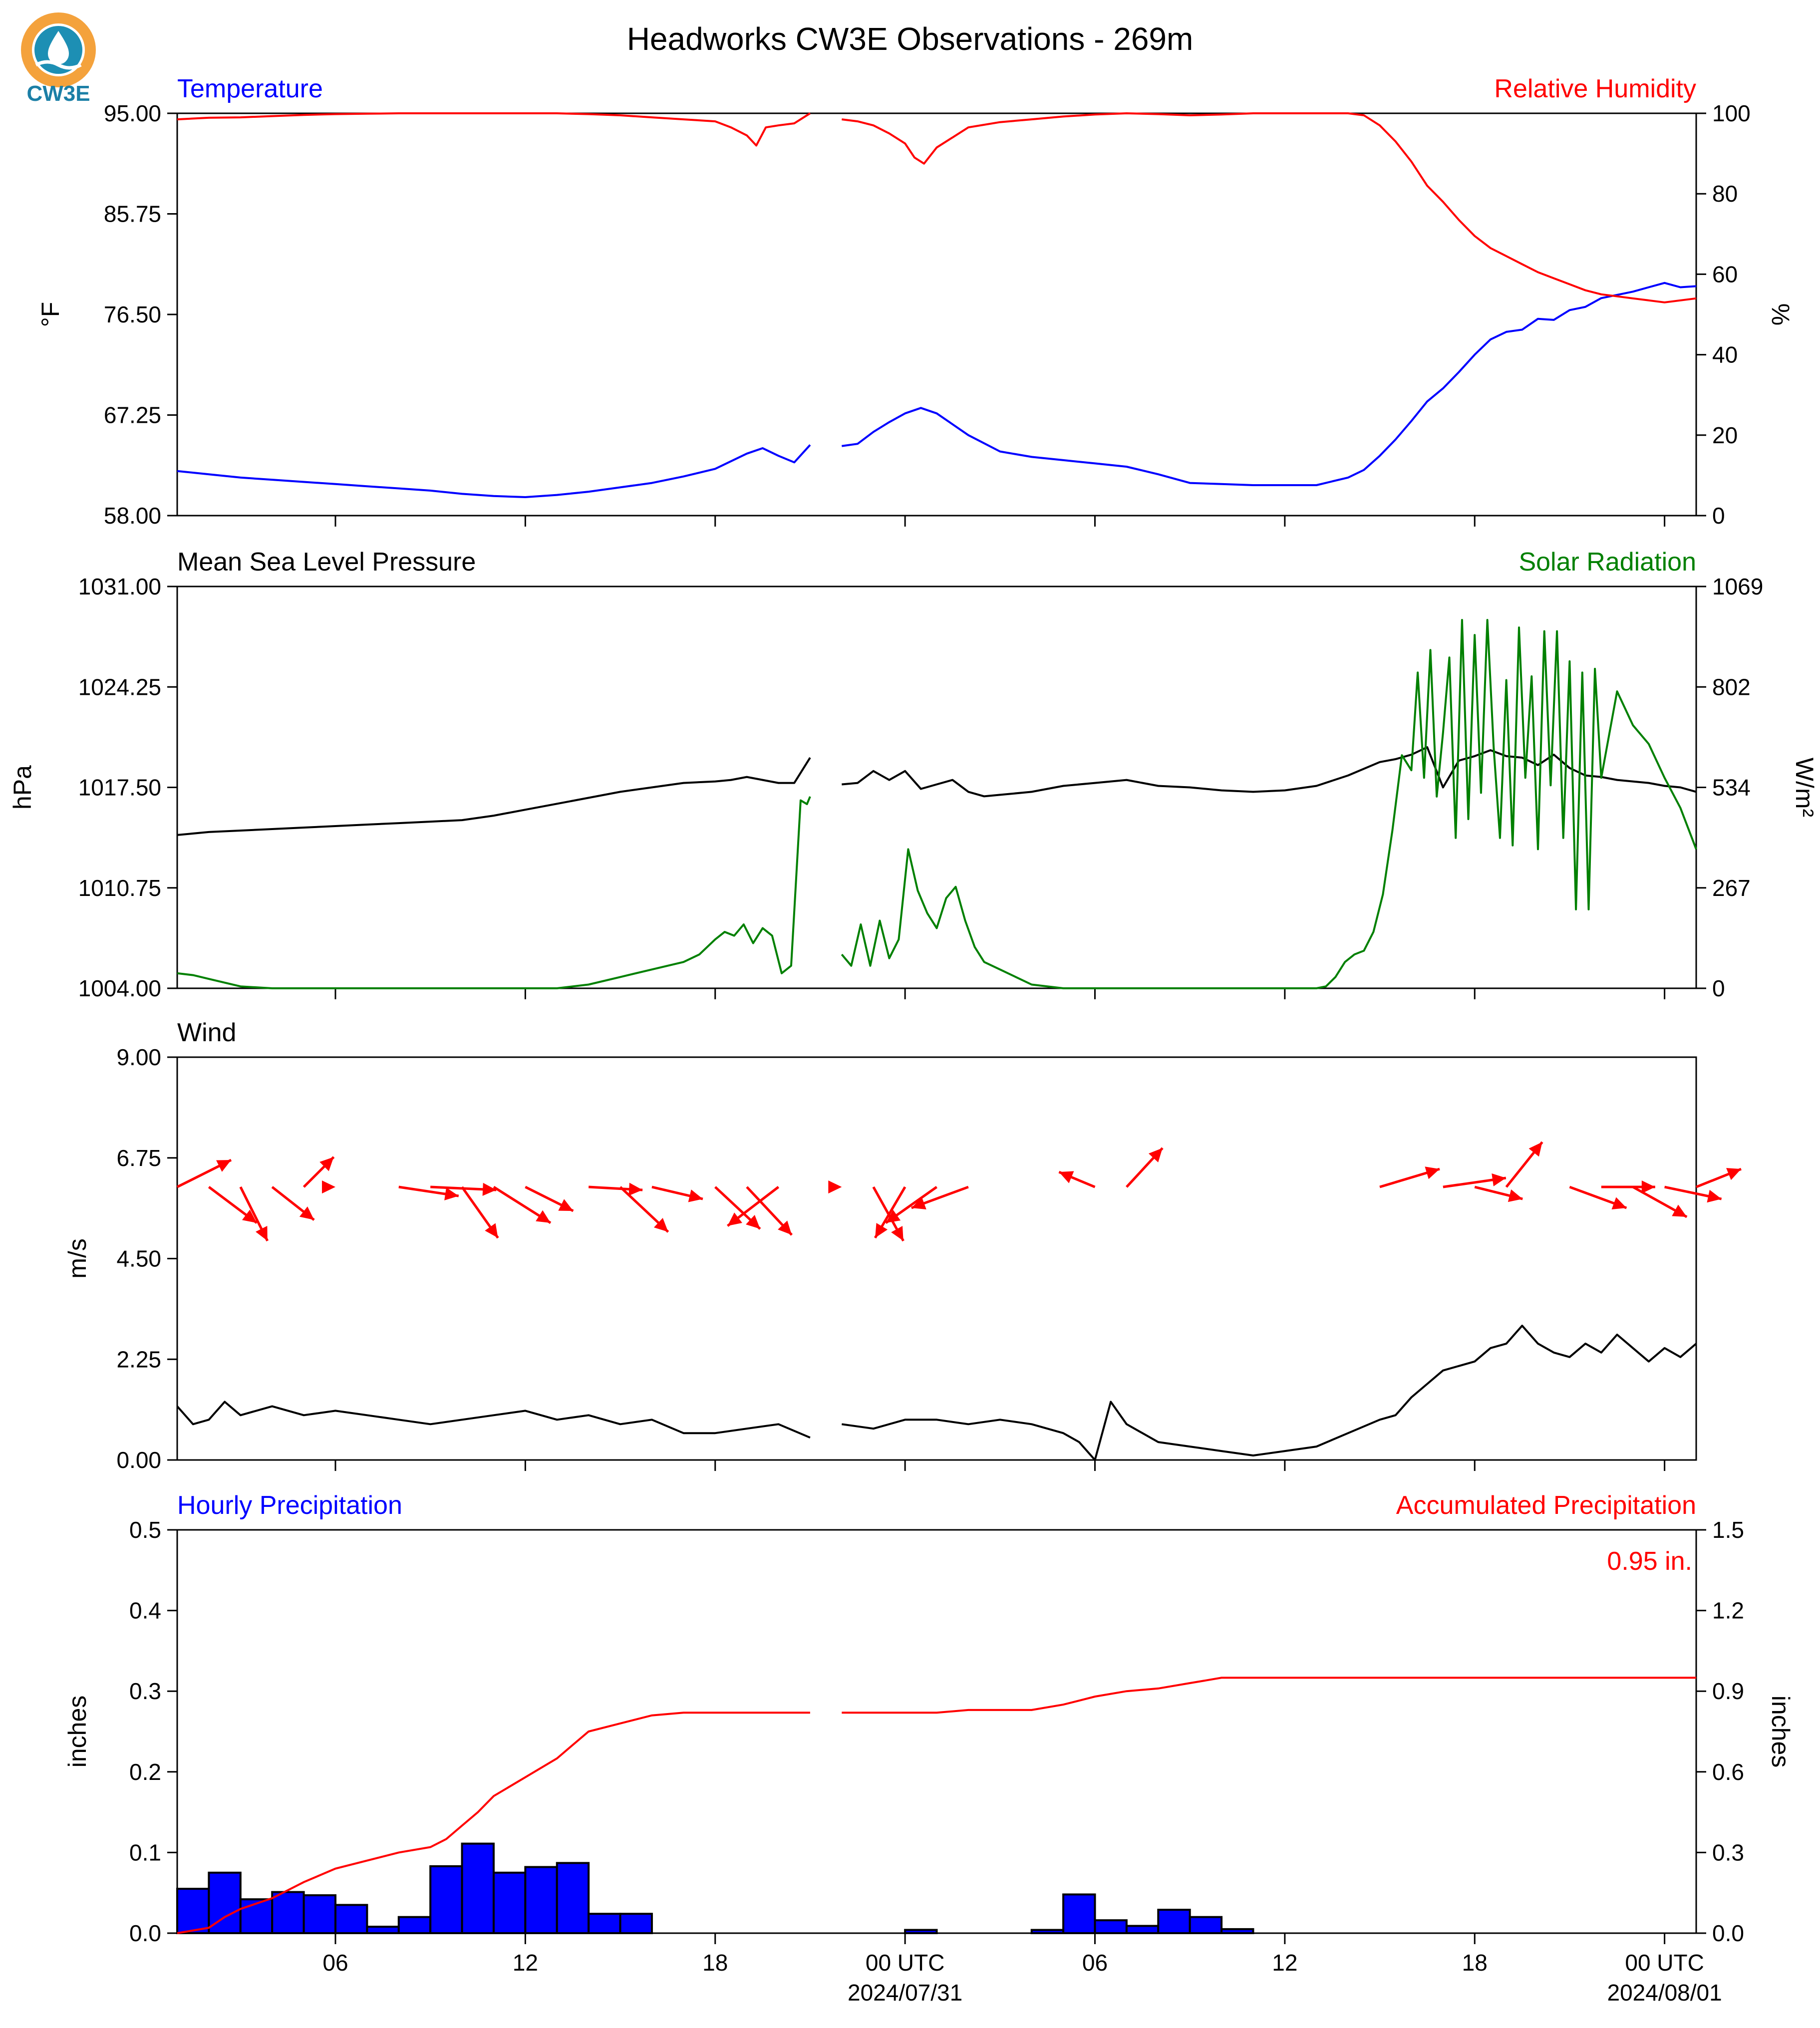 This screenshot has height=2028, width=1820. Describe the element at coordinates (1728, 1691) in the screenshot. I see `y-right-tick-label: 0.9` at that location.